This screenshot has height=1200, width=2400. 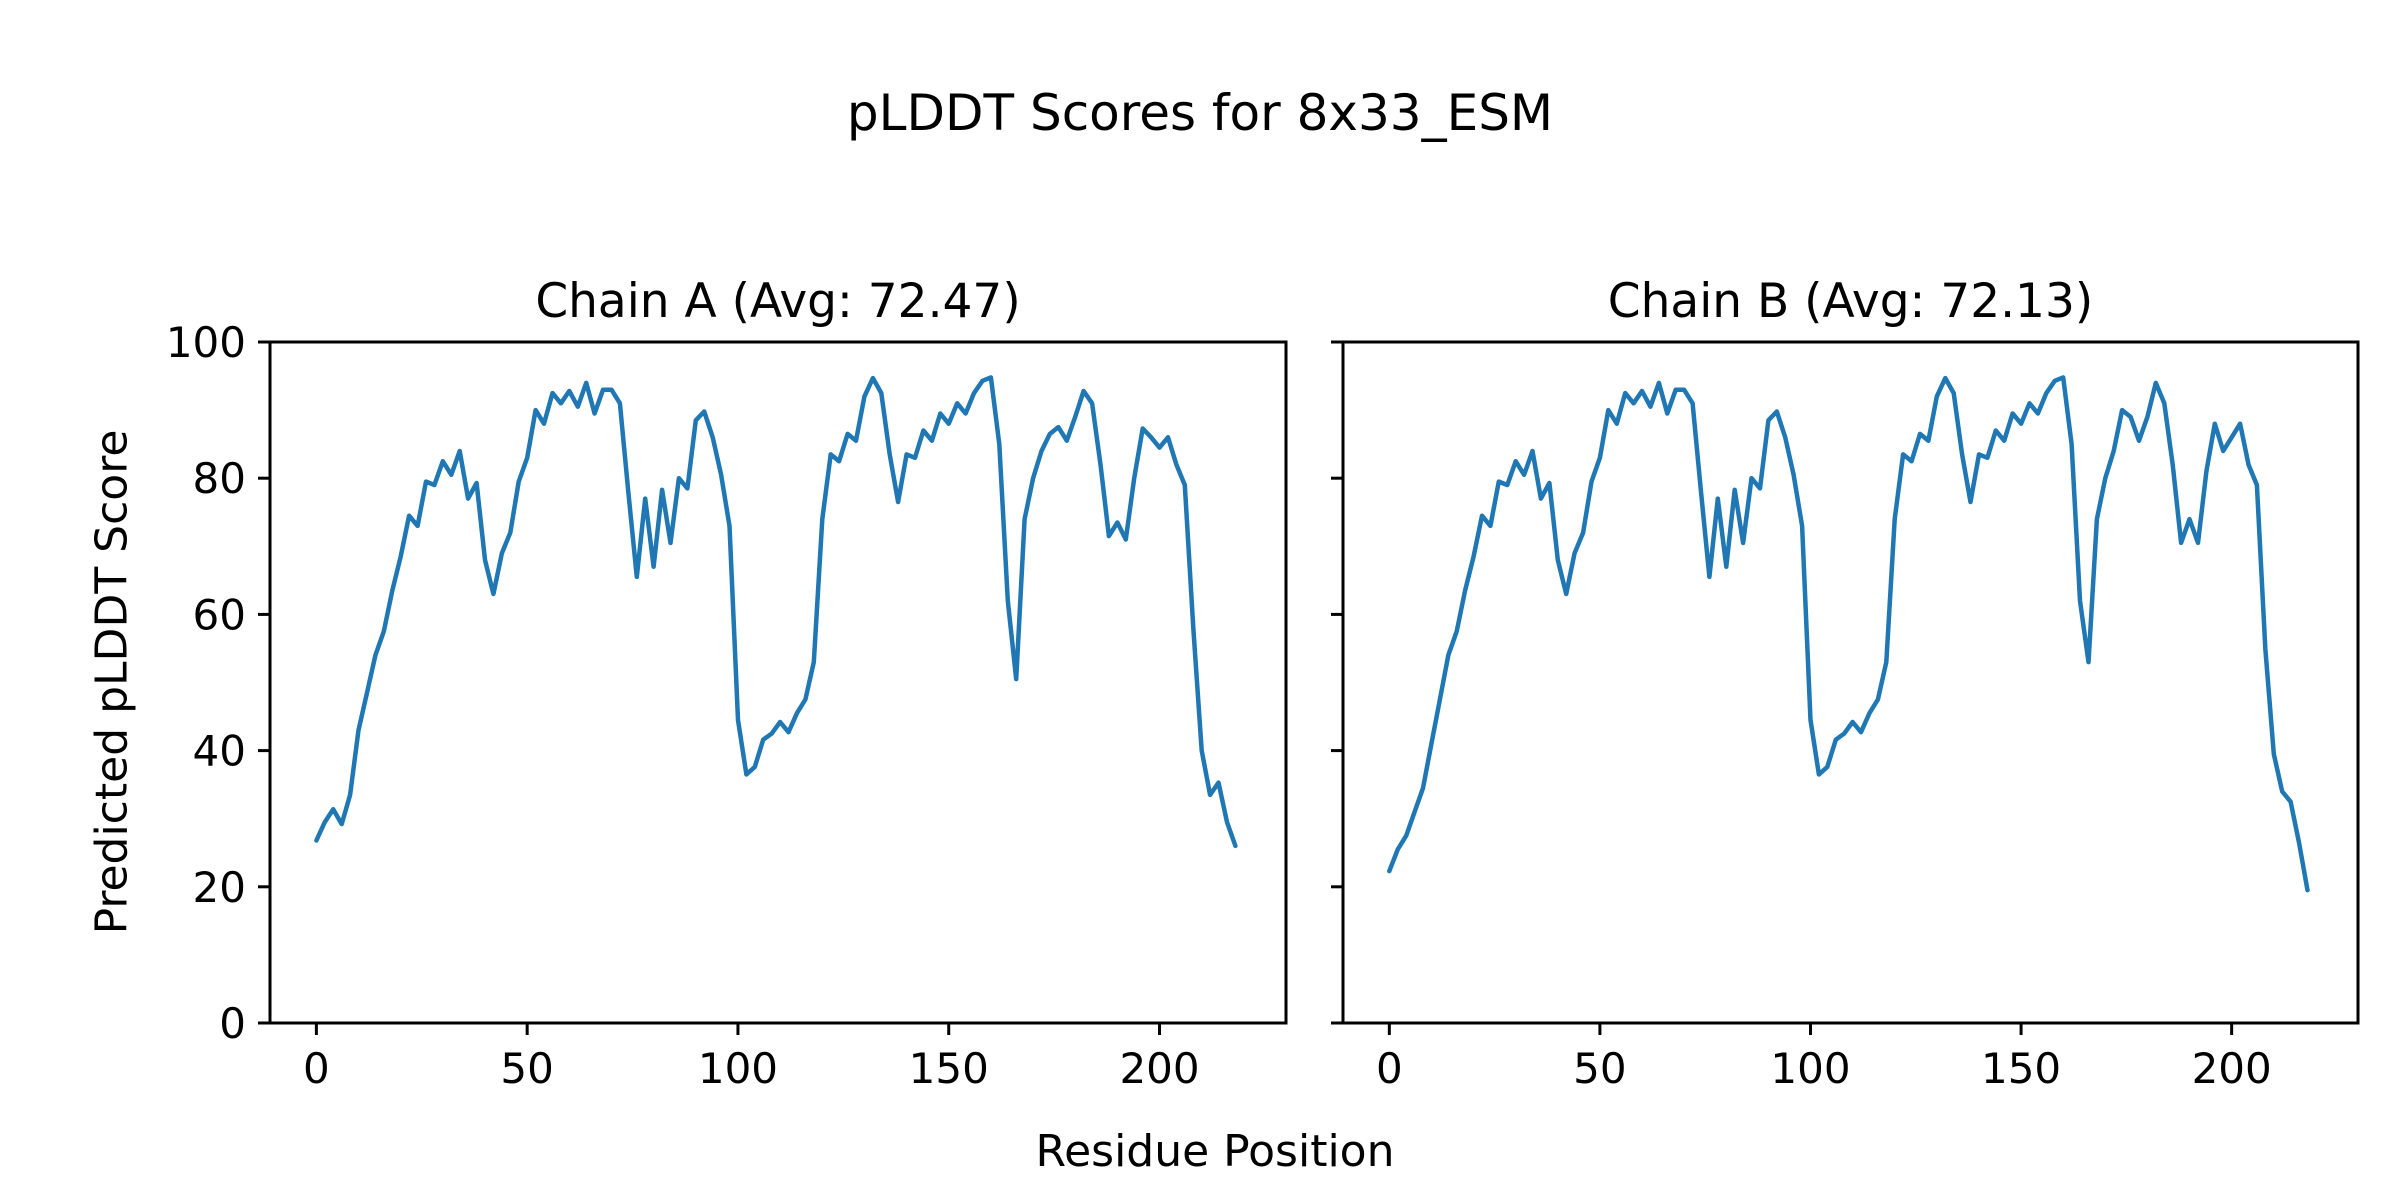 I want to click on figure-title: pLDDT Scores for 8x33_ESM, so click(x=1200, y=113).